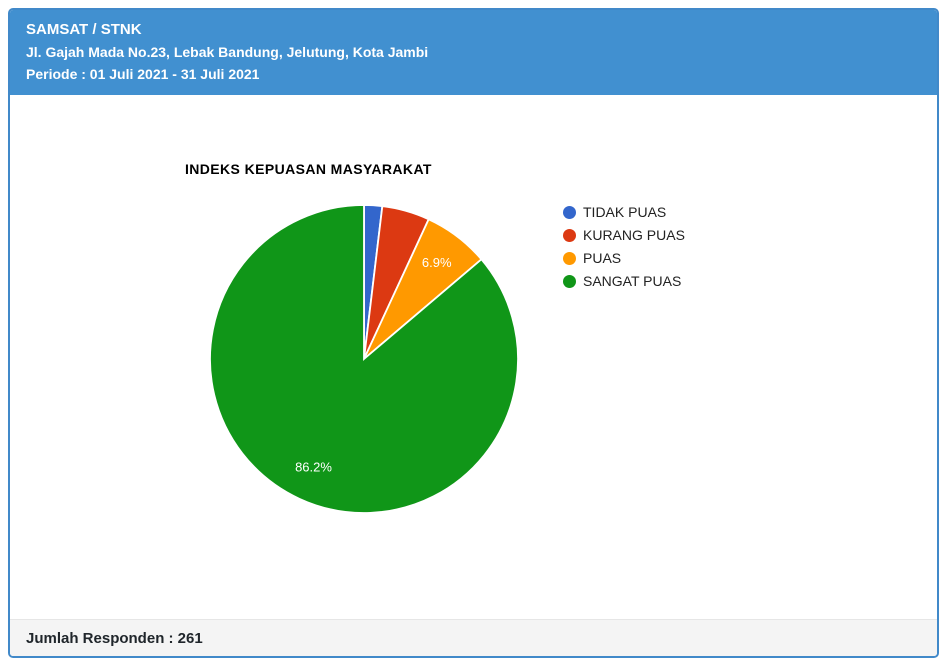 This screenshot has height=671, width=947. Describe the element at coordinates (624, 246) in the screenshot. I see `chart-legend: TIDAK PUAS KURANG PUAS PUAS SANGAT PUAS` at that location.